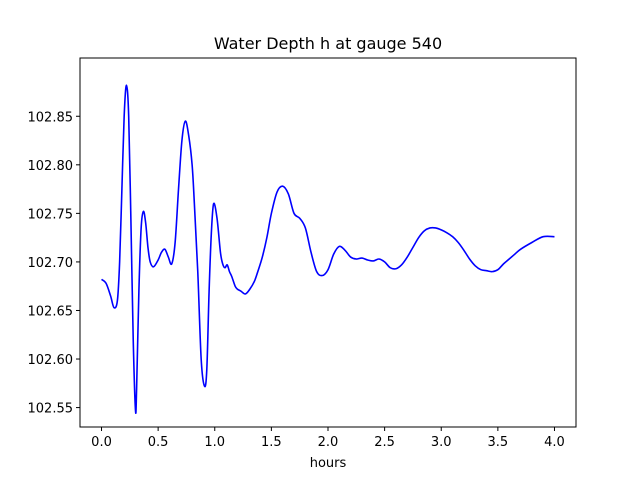 This screenshot has width=640, height=480. Describe the element at coordinates (51, 166) in the screenshot. I see `y-tick-label: 102.80` at that location.